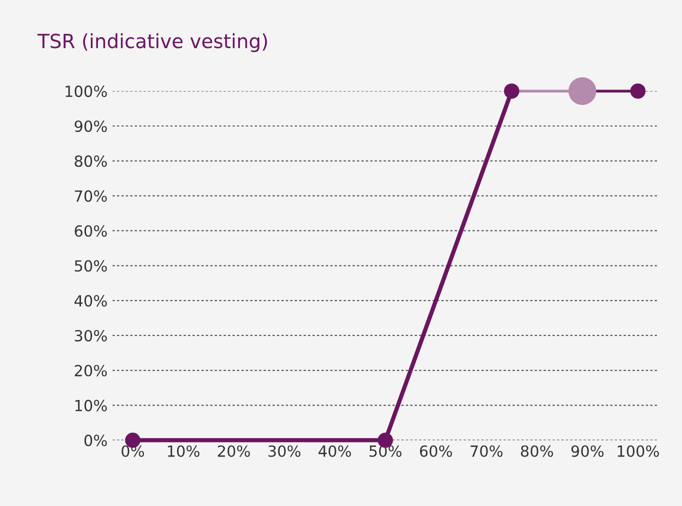 This screenshot has height=506, width=682. What do you see at coordinates (184, 451) in the screenshot?
I see `x-tick-label: 10%` at bounding box center [184, 451].